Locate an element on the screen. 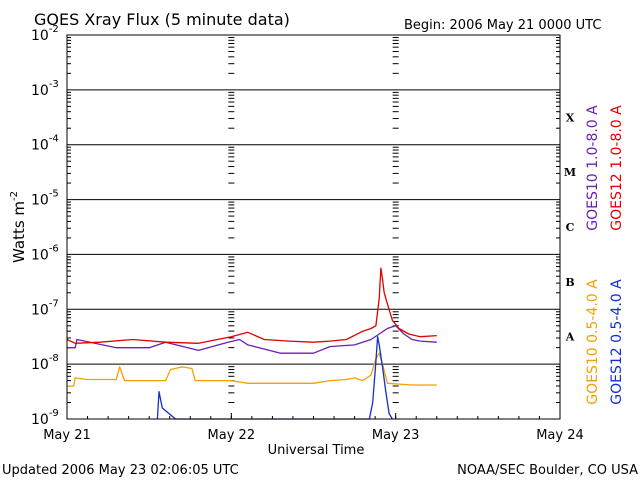 This screenshot has width=640, height=480. svg-text: Watts m-2 is located at coordinates (18, 227).